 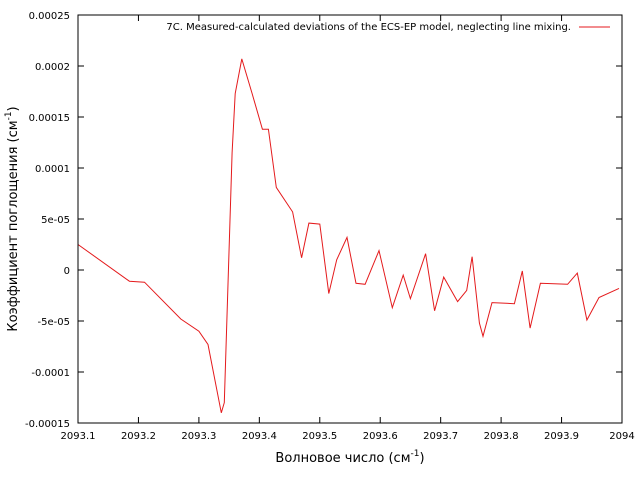 I want to click on x-tick-label: 2093.9, so click(x=561, y=436).